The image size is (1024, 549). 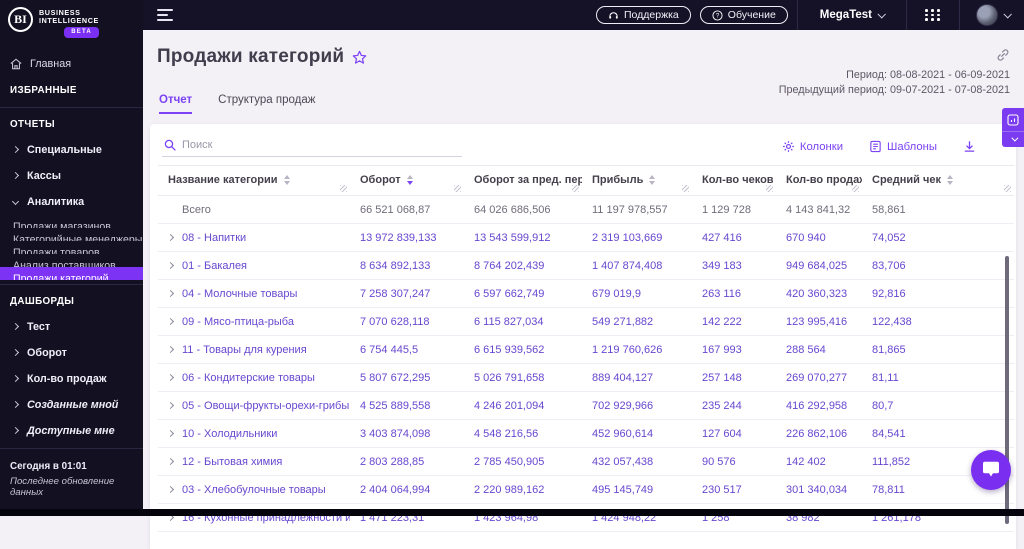 I want to click on category-name: 03 - Хлебобулочные товары, so click(x=254, y=489).